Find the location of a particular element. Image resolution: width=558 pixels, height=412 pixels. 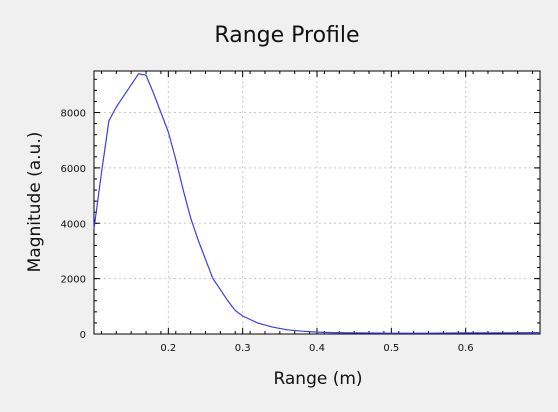

y-tick-label: 0 is located at coordinates (83, 335).